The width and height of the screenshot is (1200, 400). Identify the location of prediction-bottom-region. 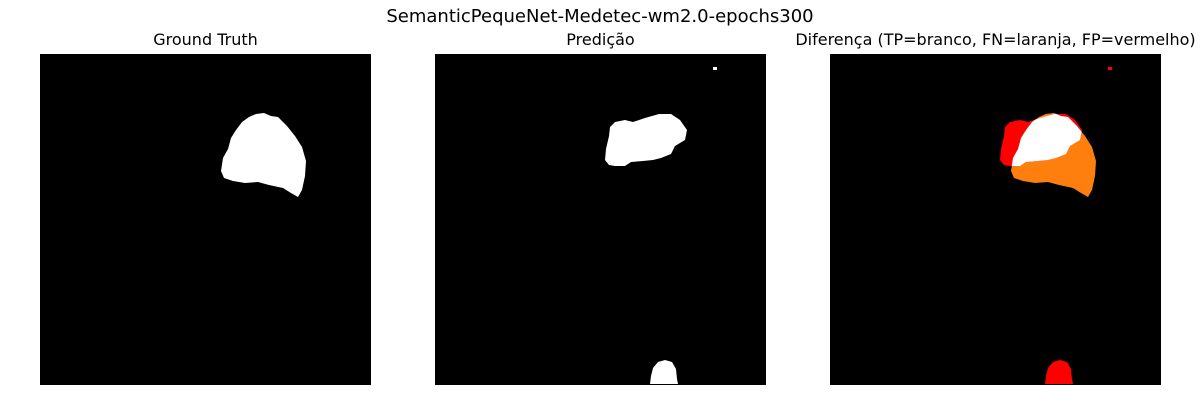
(664, 372).